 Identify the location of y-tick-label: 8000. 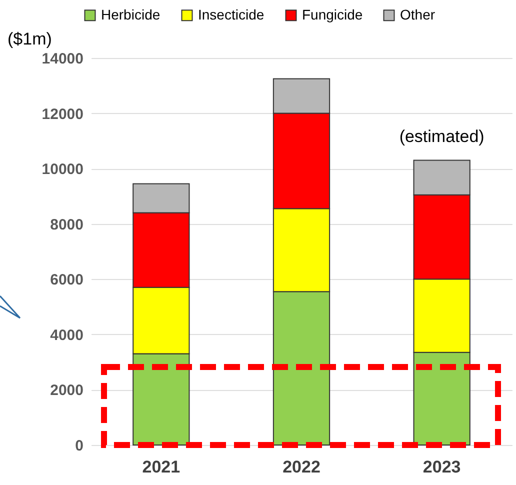
(67, 225).